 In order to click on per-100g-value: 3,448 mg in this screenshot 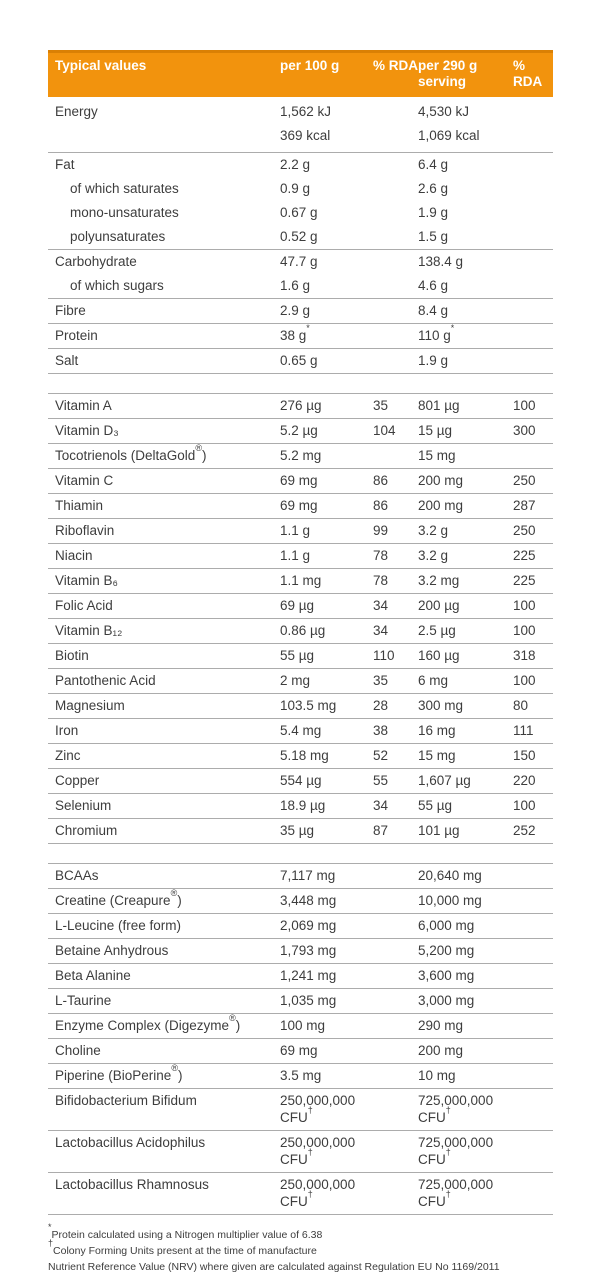, I will do `click(308, 900)`.